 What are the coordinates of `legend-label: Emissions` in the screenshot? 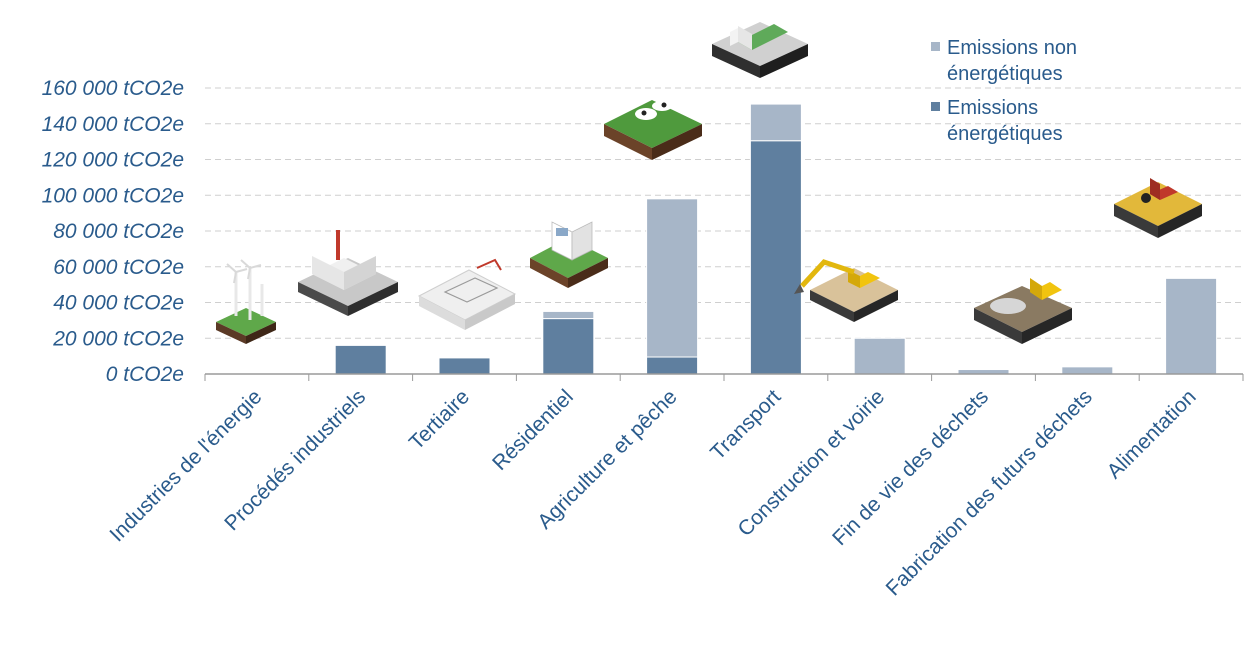 It's located at (992, 108).